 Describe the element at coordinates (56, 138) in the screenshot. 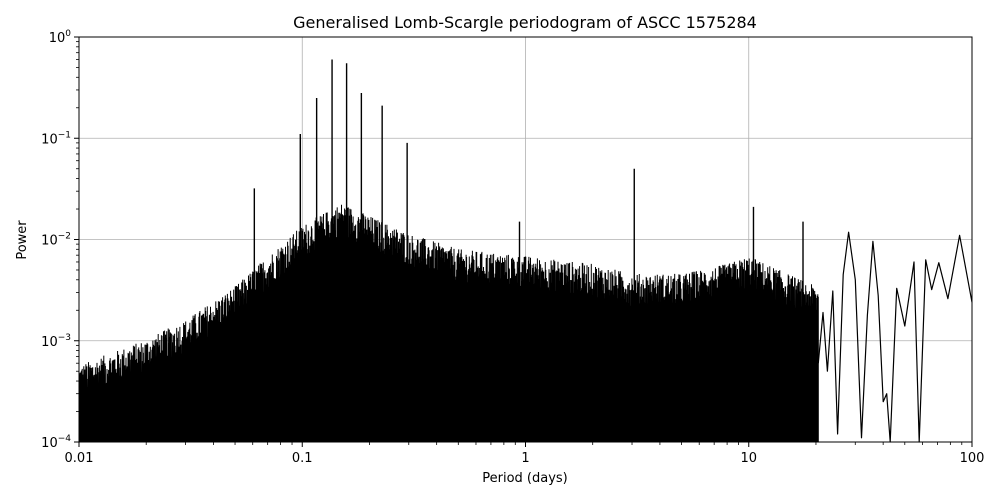

I see `y-tick-label: 10⁻¹` at that location.